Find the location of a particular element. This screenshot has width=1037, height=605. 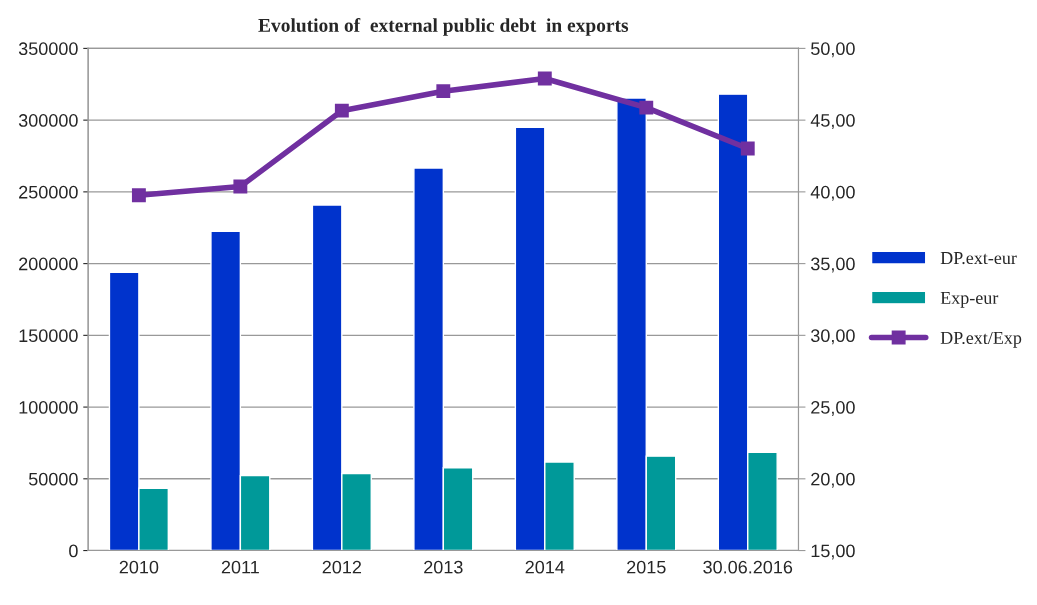

x-tick-label: 2011 is located at coordinates (240, 567).